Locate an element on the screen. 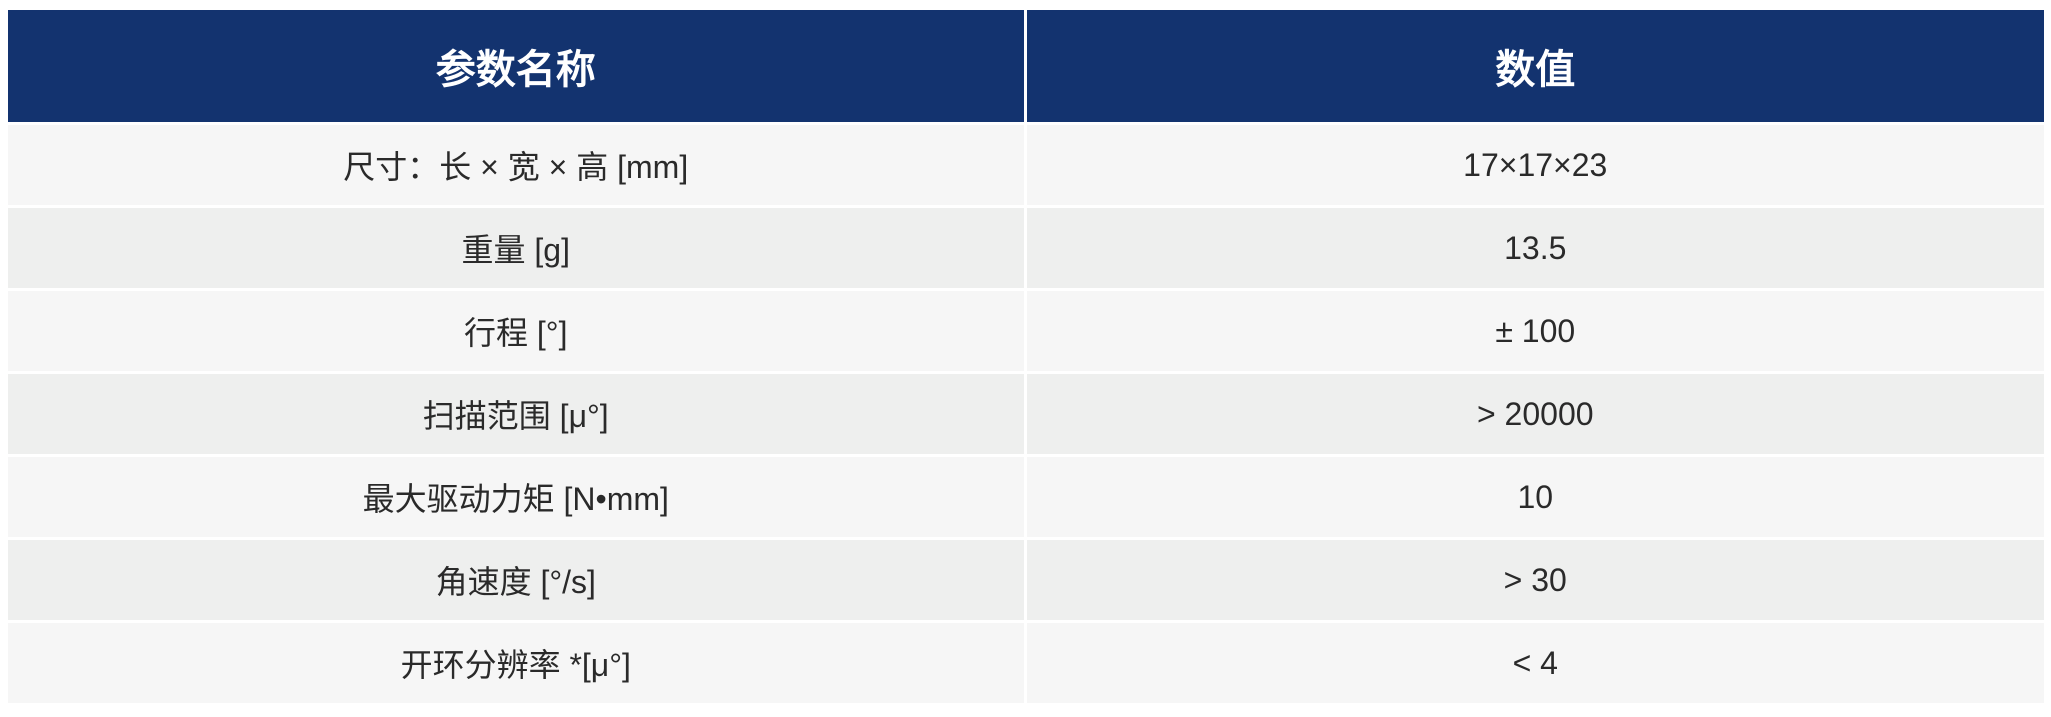  param-name: 尺寸：长 × 宽 × 高 [mm] is located at coordinates (517, 165).